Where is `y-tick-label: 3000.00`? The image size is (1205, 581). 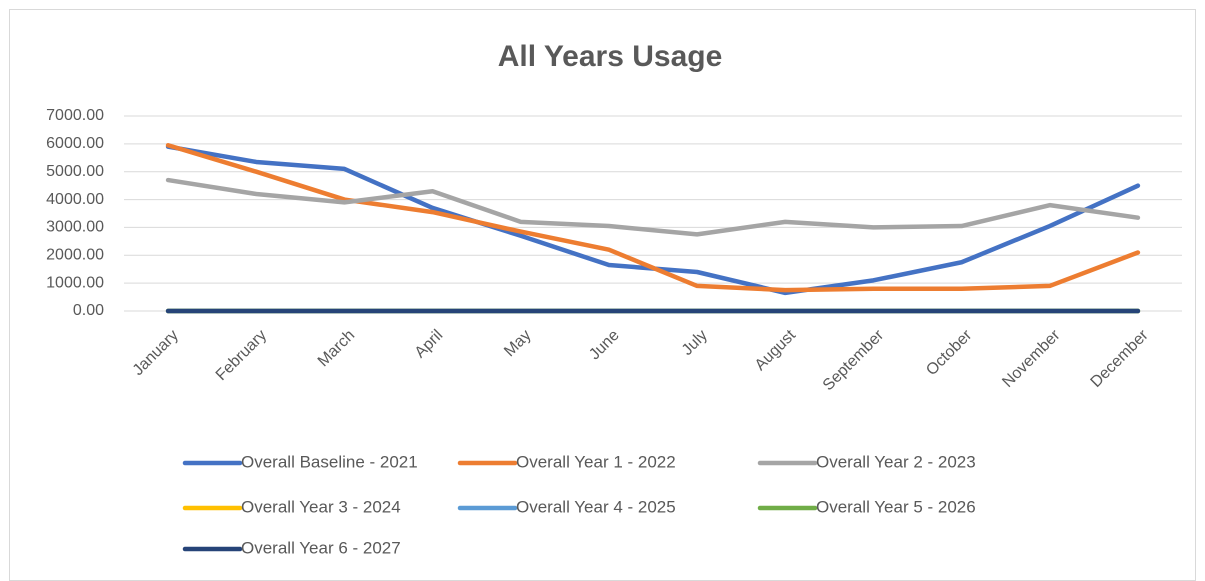 y-tick-label: 3000.00 is located at coordinates (75, 227).